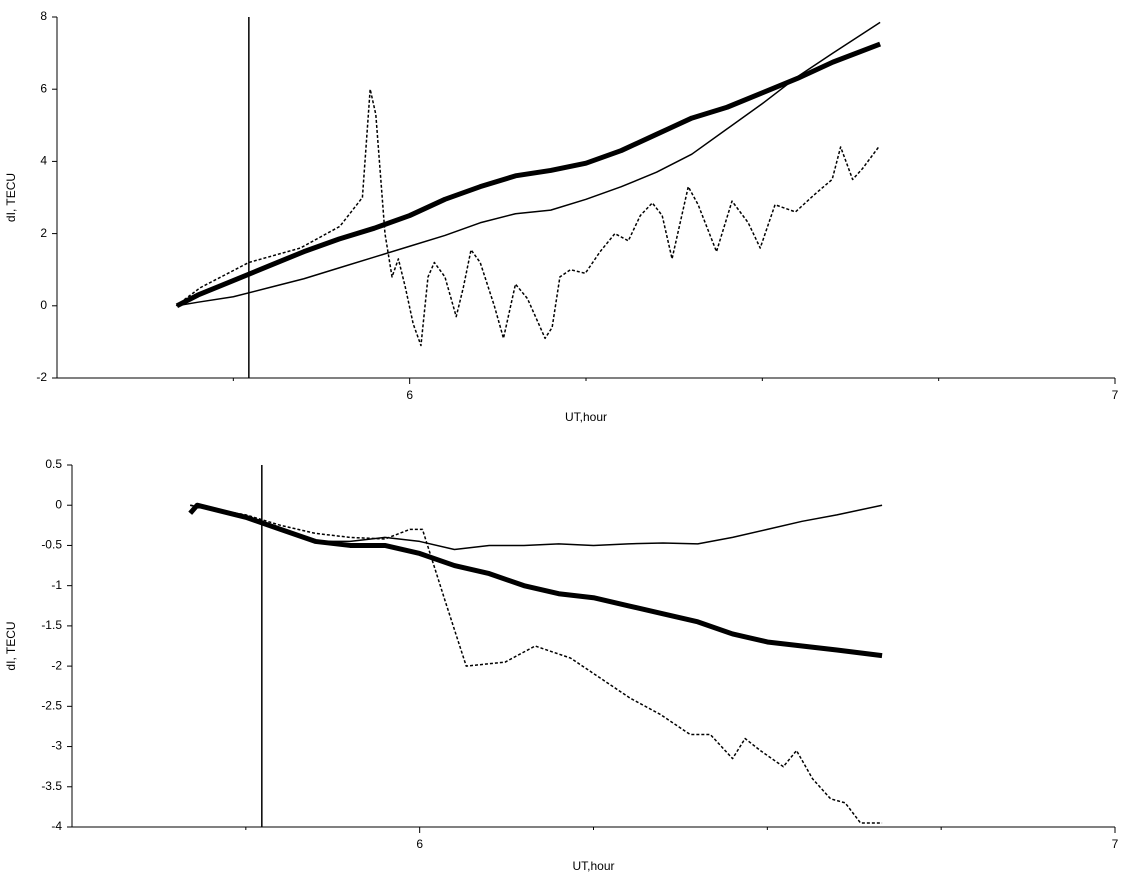 The height and width of the screenshot is (879, 1141). Describe the element at coordinates (53, 464) in the screenshot. I see `y-tick-label: 0.5` at that location.